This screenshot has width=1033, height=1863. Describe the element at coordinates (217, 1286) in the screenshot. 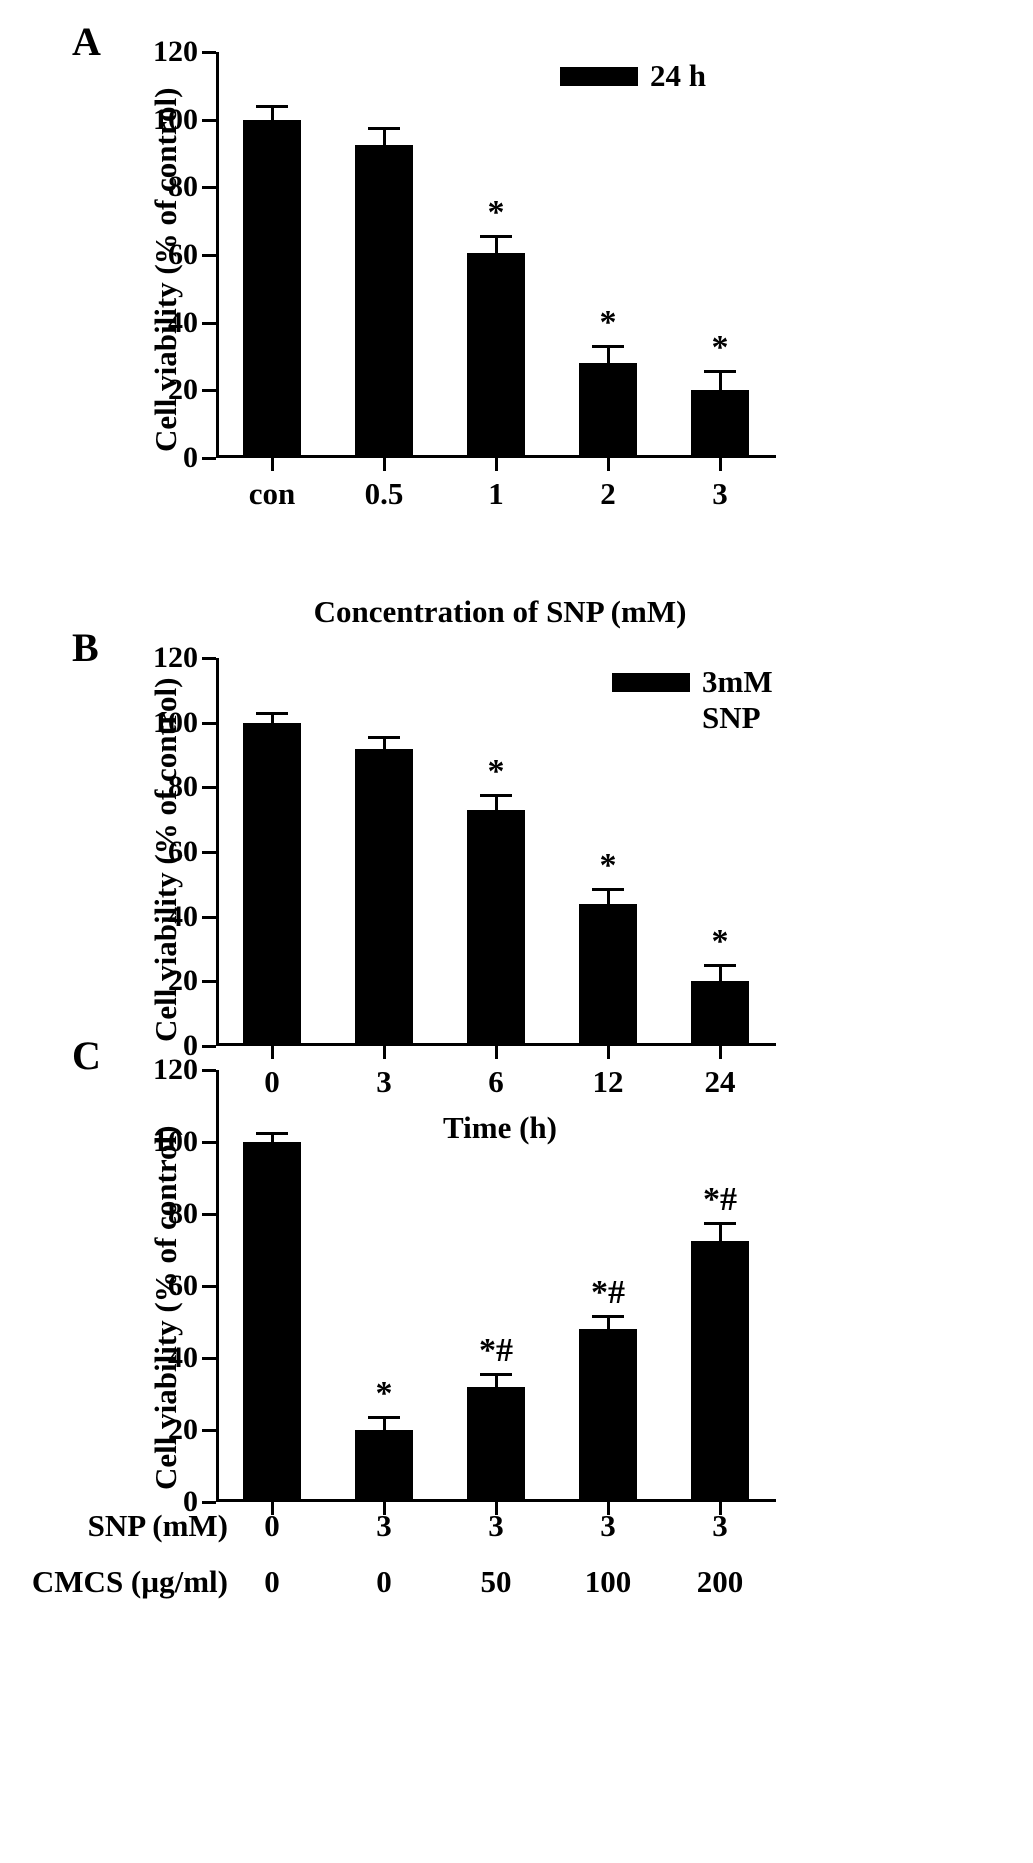

I see `panel-c-y-axis-line` at that location.